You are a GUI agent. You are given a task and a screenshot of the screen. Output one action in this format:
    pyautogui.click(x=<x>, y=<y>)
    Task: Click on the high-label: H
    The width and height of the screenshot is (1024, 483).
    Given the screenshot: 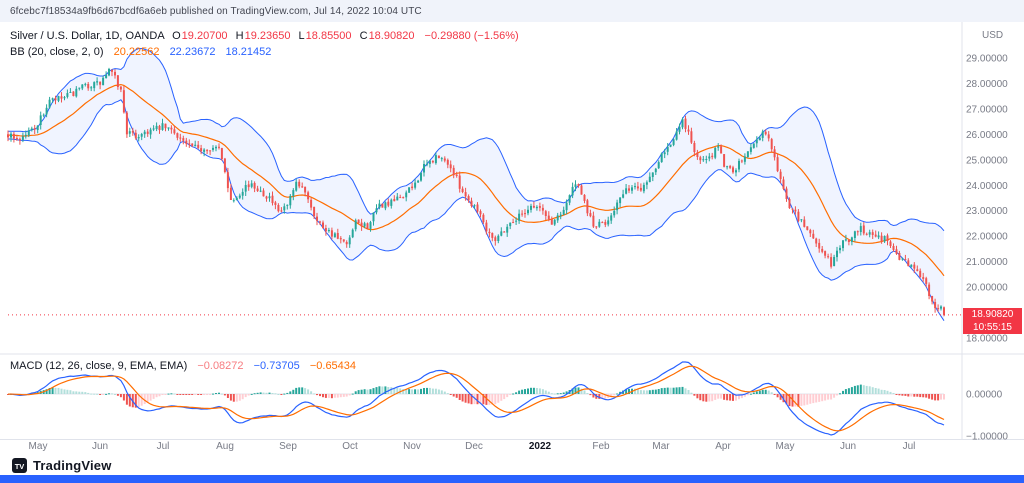 What is the action you would take?
    pyautogui.click(x=239, y=36)
    